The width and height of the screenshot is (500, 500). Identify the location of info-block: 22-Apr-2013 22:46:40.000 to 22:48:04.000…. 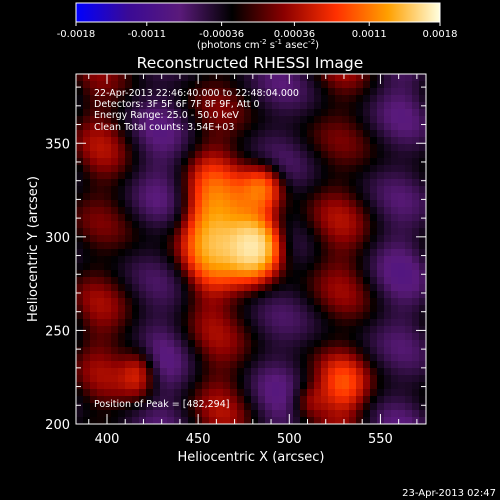
(196, 110).